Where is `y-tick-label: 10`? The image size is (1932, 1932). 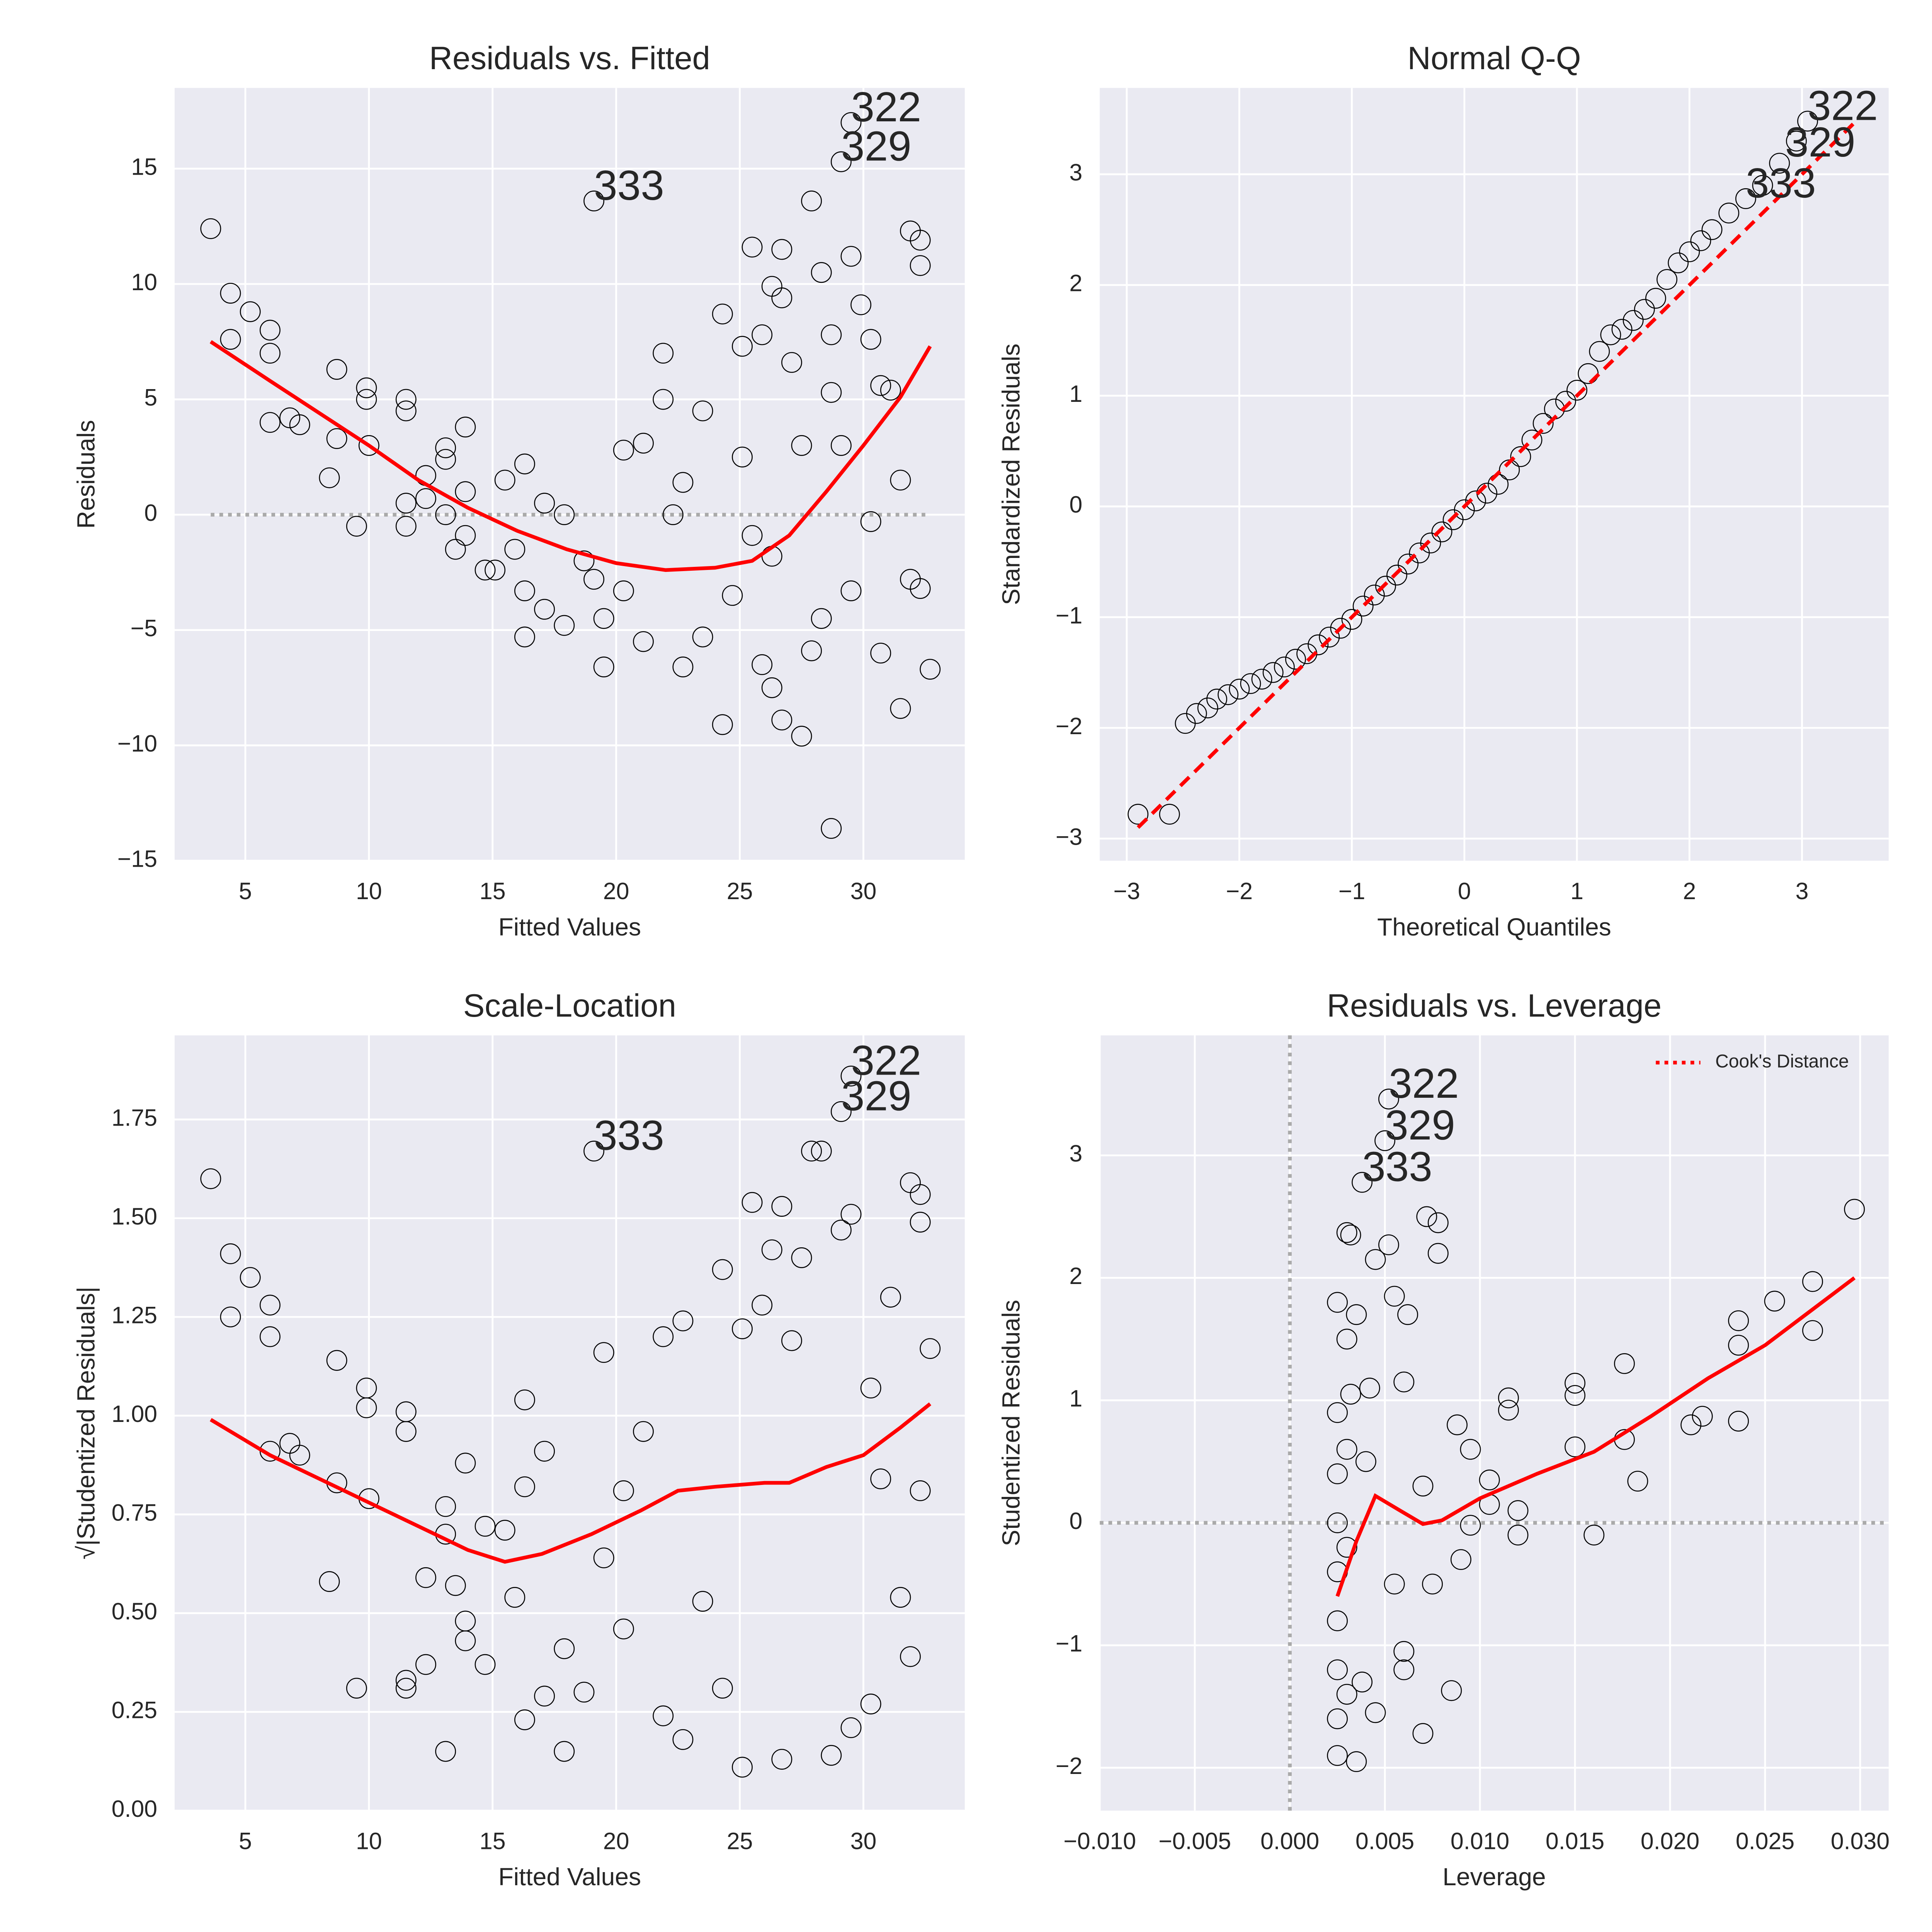
y-tick-label: 10 is located at coordinates (144, 282).